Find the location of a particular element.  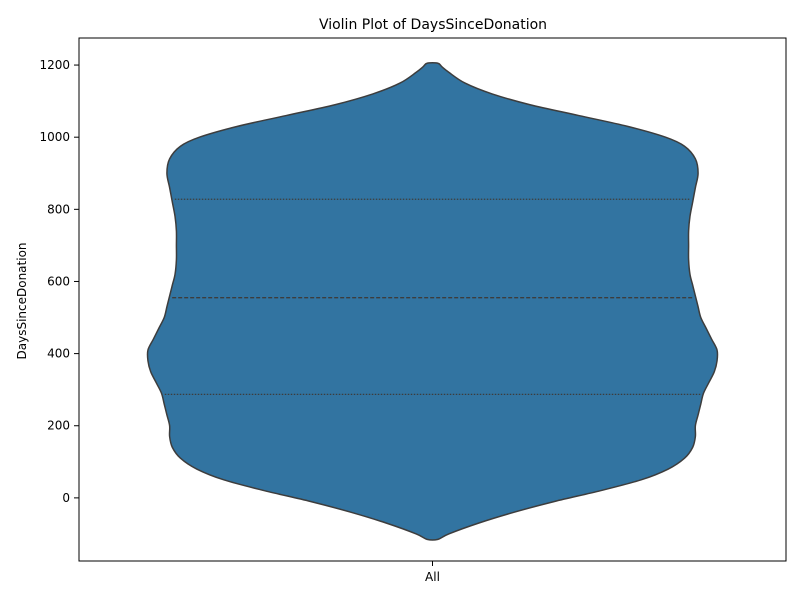

y-tick-label: 200 is located at coordinates (58, 426).